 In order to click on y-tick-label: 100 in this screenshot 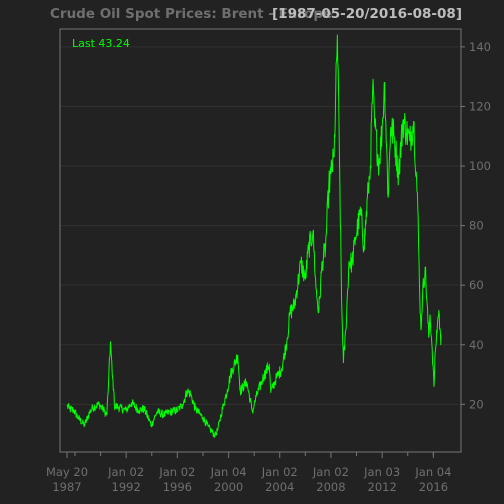, I will do `click(480, 166)`.